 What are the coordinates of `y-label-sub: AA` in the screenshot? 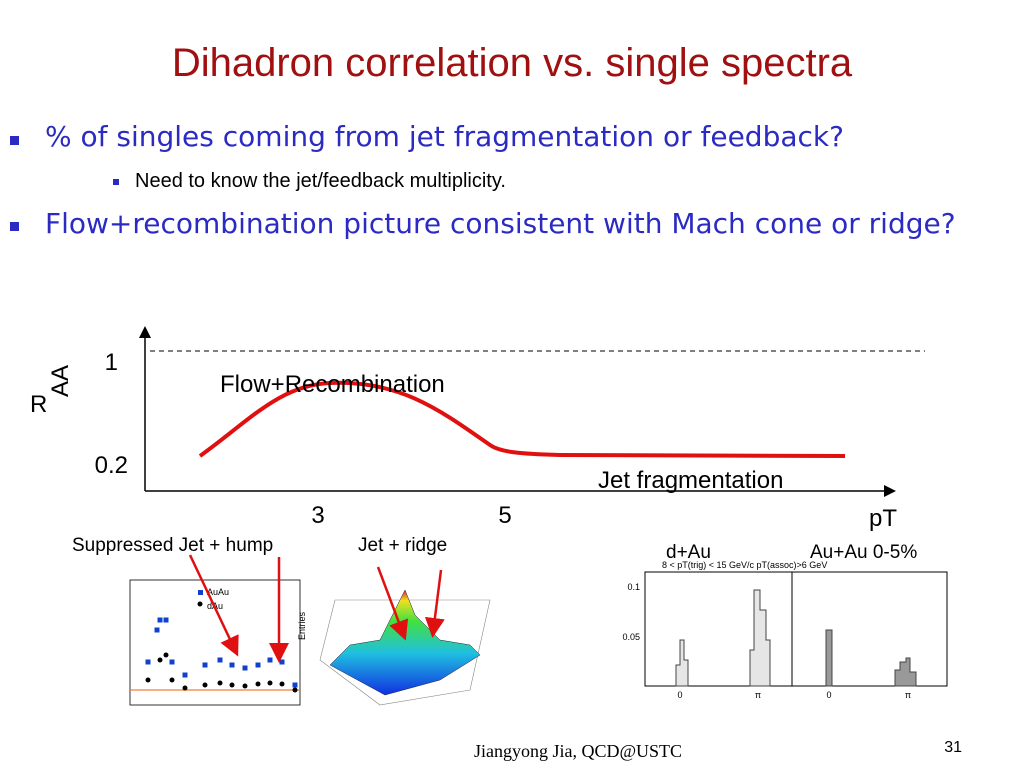 It's located at (60, 381).